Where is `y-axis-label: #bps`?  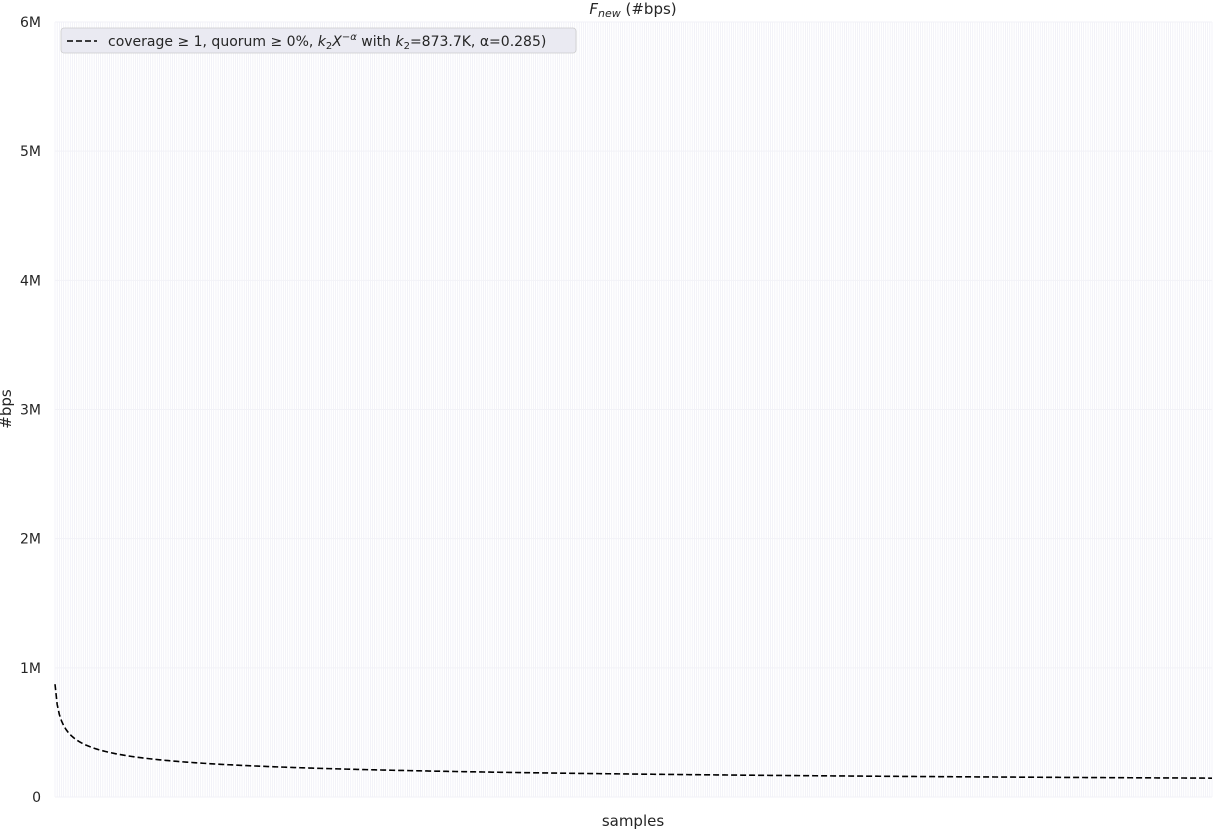 y-axis-label: #bps is located at coordinates (7, 409).